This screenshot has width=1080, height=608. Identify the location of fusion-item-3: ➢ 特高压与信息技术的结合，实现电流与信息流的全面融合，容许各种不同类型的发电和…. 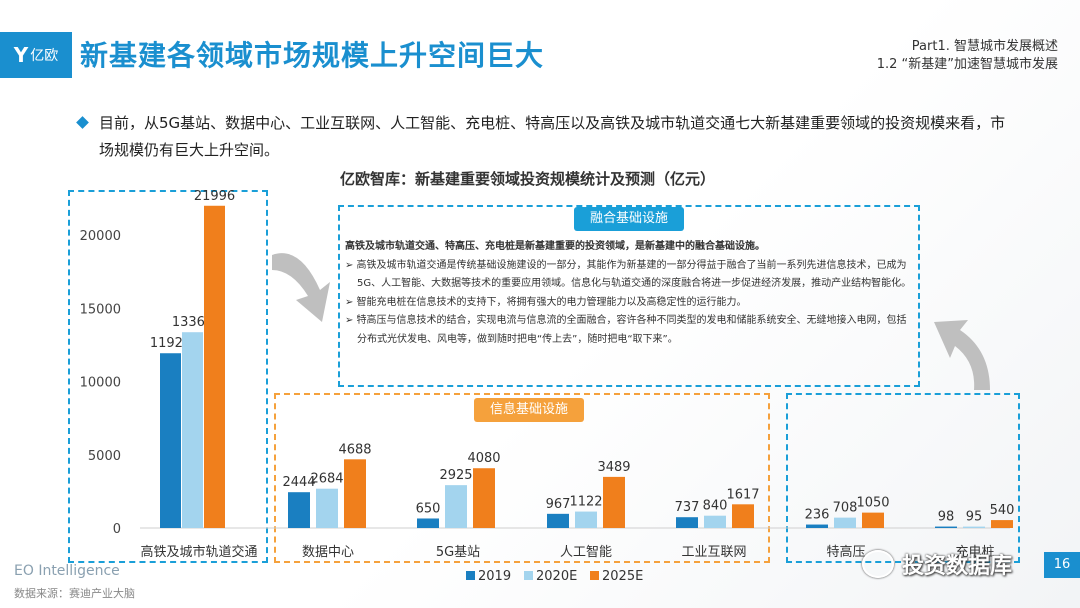
(626, 330).